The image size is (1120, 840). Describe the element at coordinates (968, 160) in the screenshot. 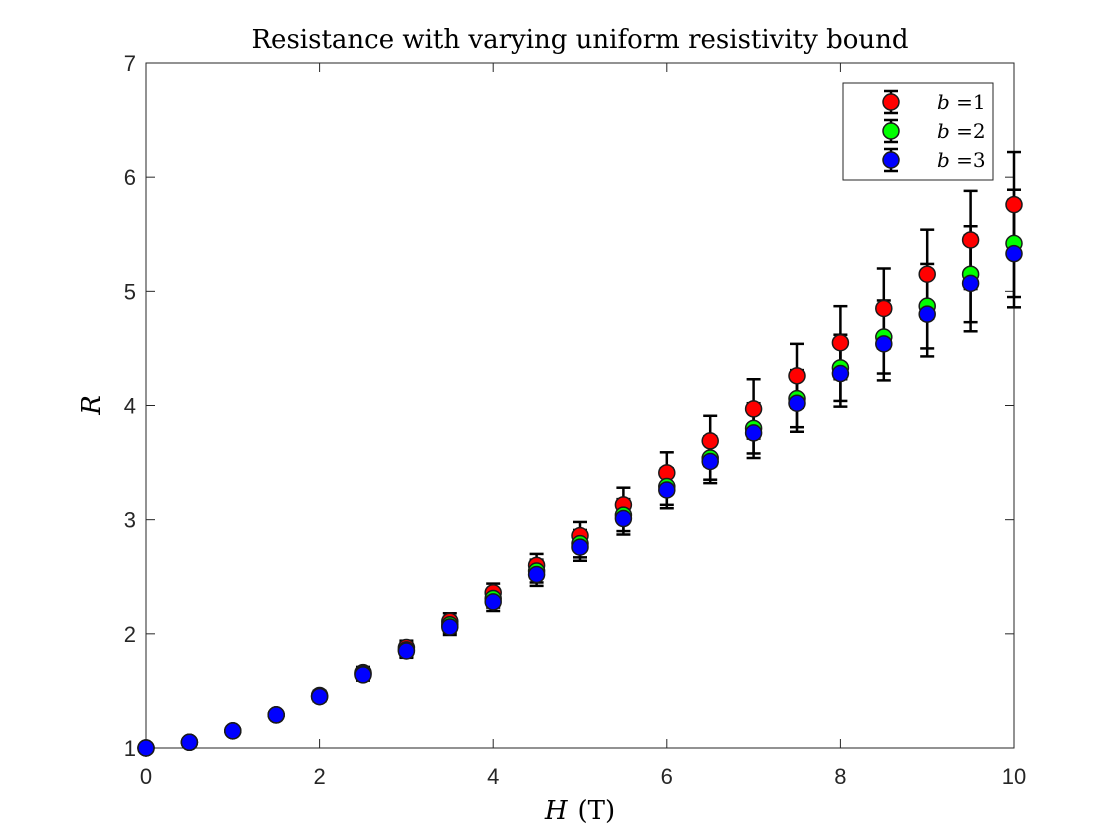

I see `legend-label-value: =3` at that location.